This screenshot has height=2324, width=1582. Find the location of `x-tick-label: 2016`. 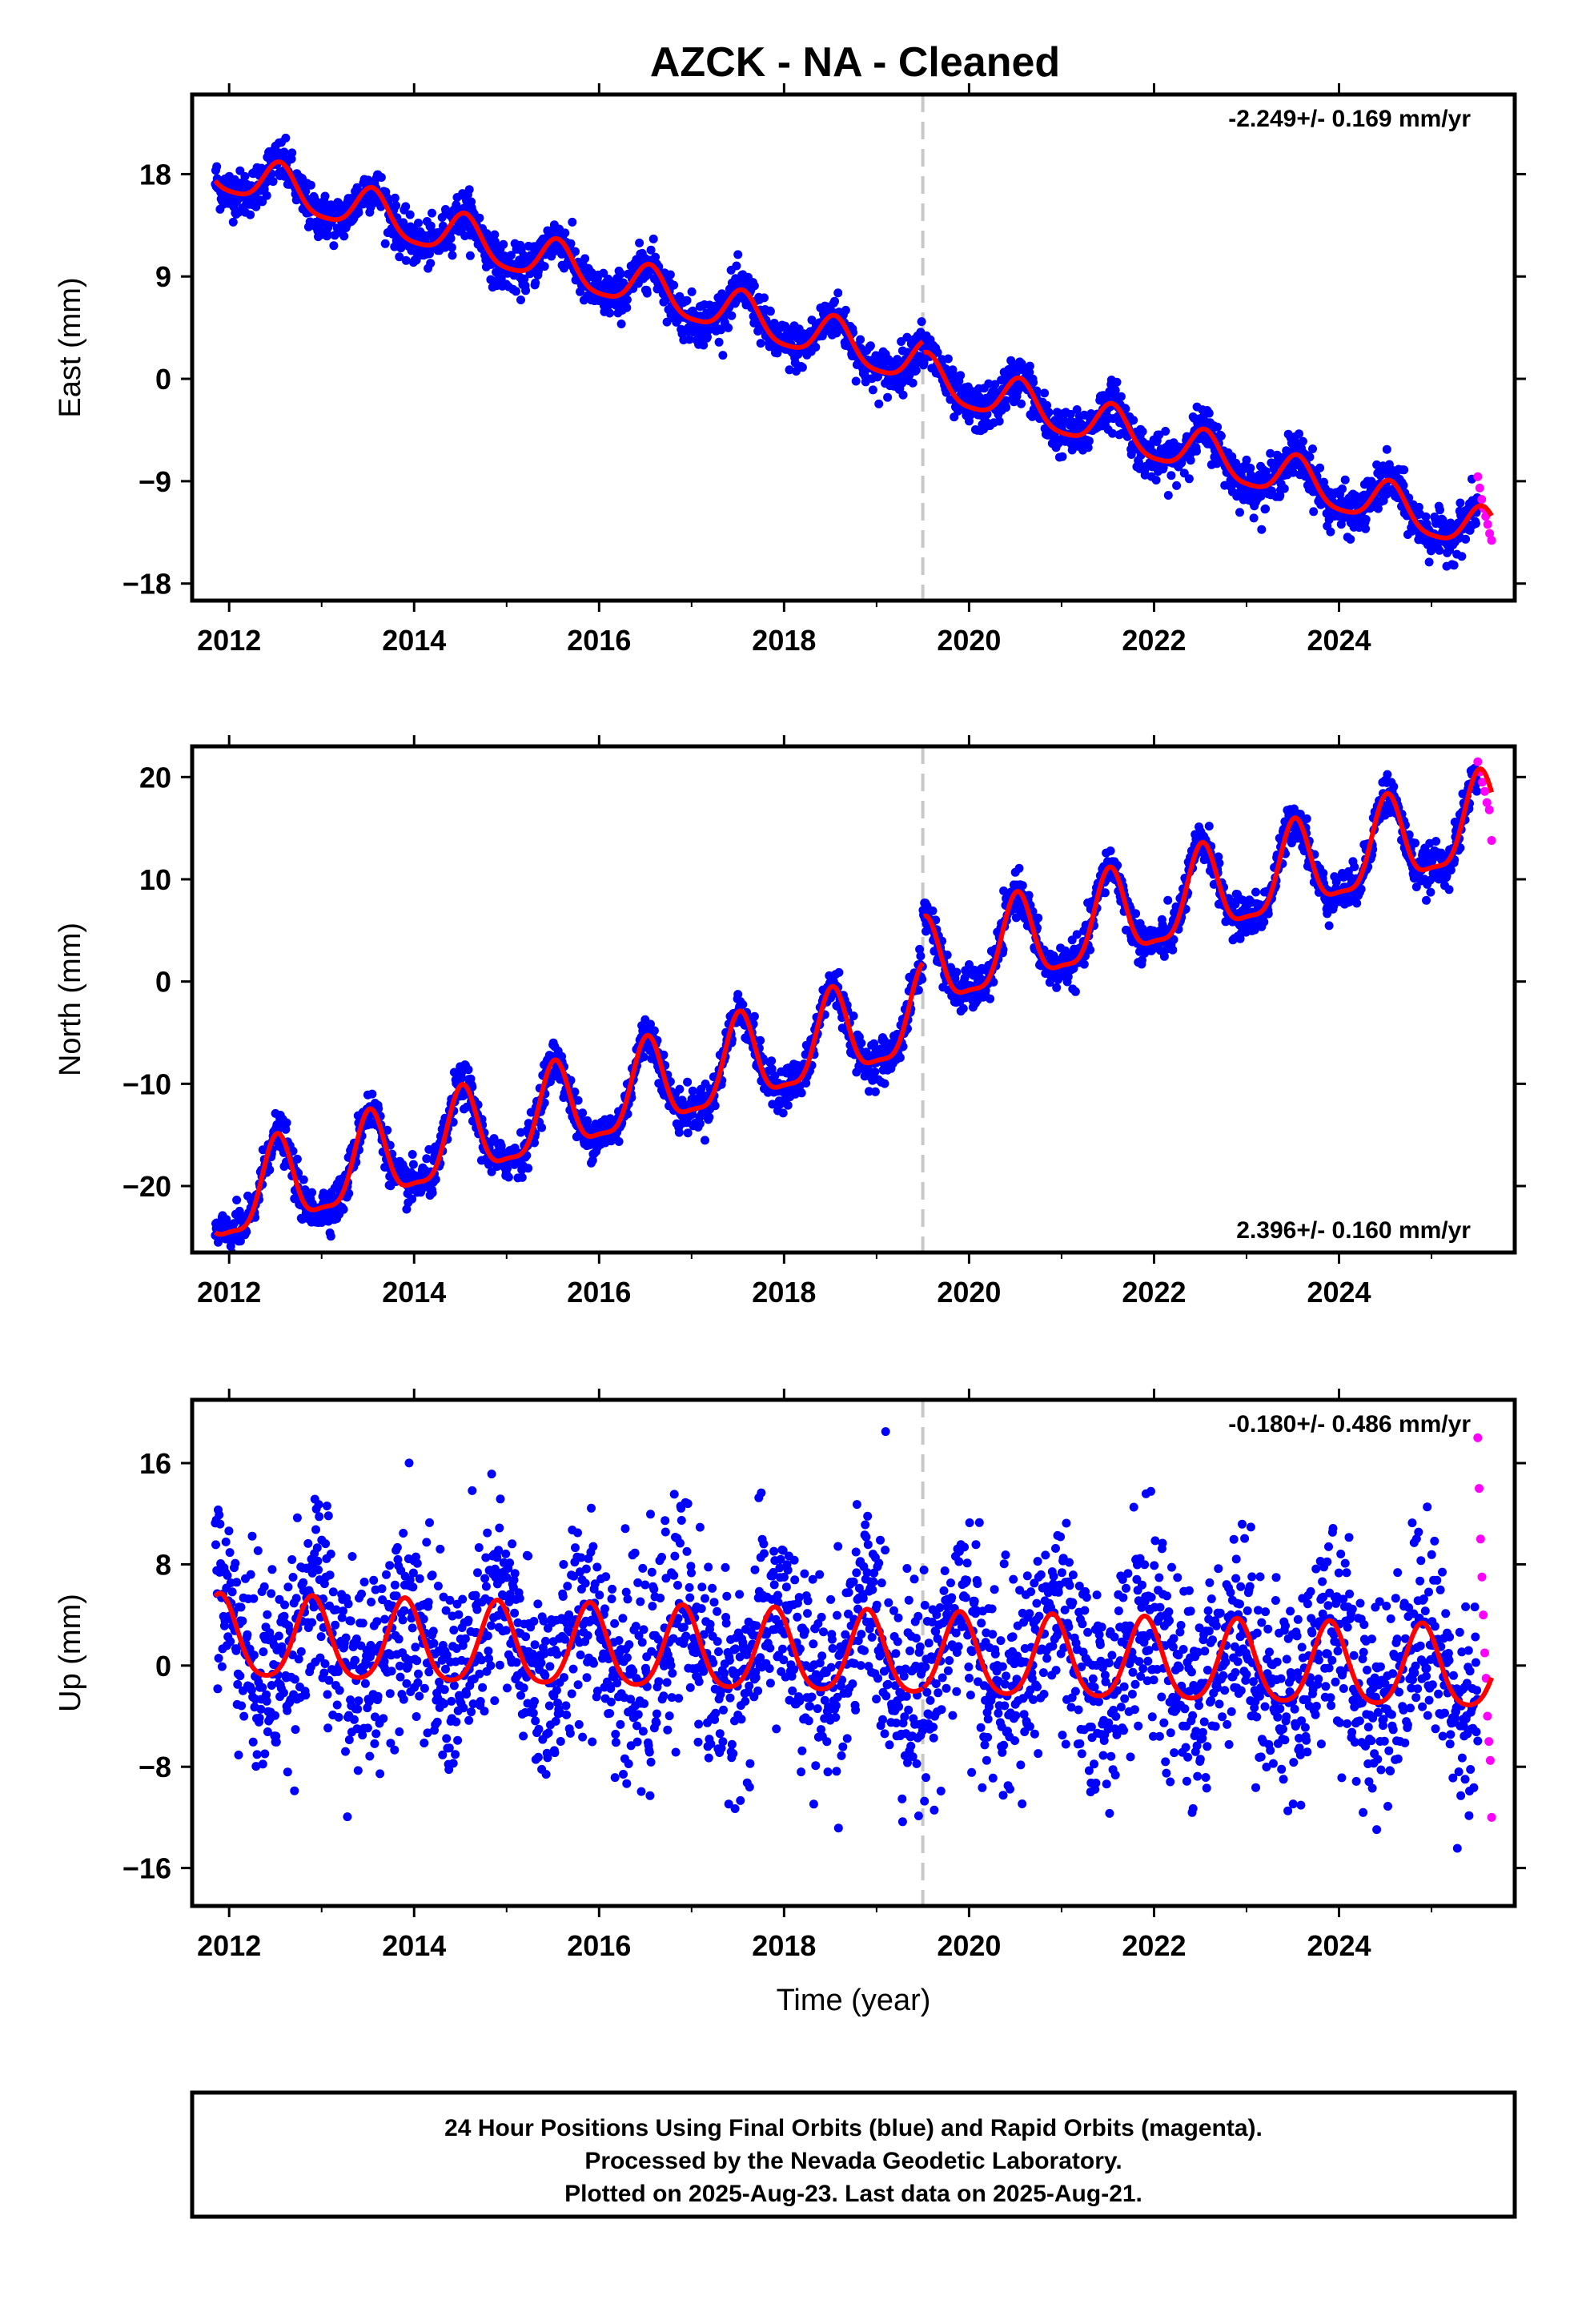

x-tick-label: 2016 is located at coordinates (599, 640).